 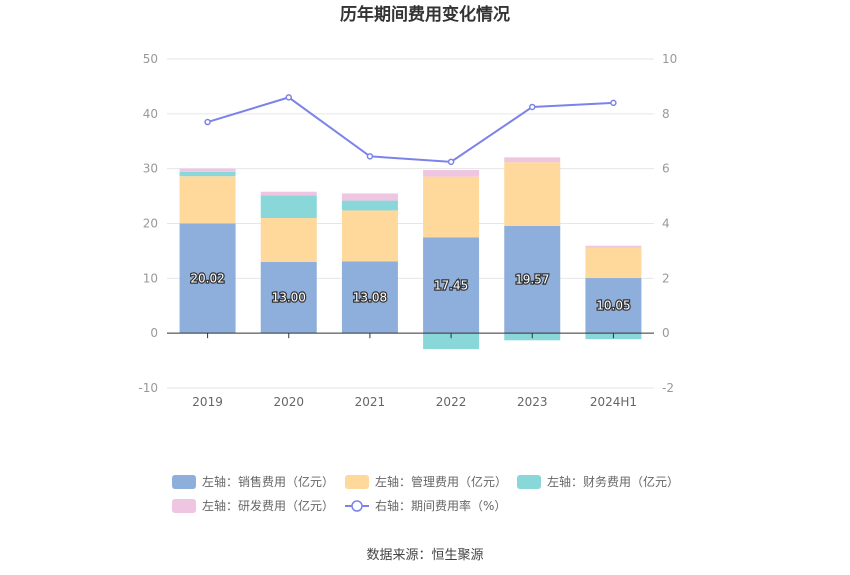 What do you see at coordinates (370, 402) in the screenshot?
I see `x-tick-label: 2021` at bounding box center [370, 402].